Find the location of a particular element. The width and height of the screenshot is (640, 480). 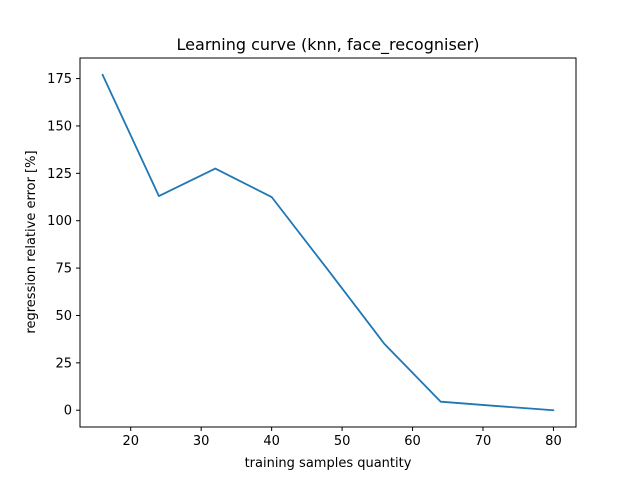

y-tick-label: 25 is located at coordinates (63, 363).